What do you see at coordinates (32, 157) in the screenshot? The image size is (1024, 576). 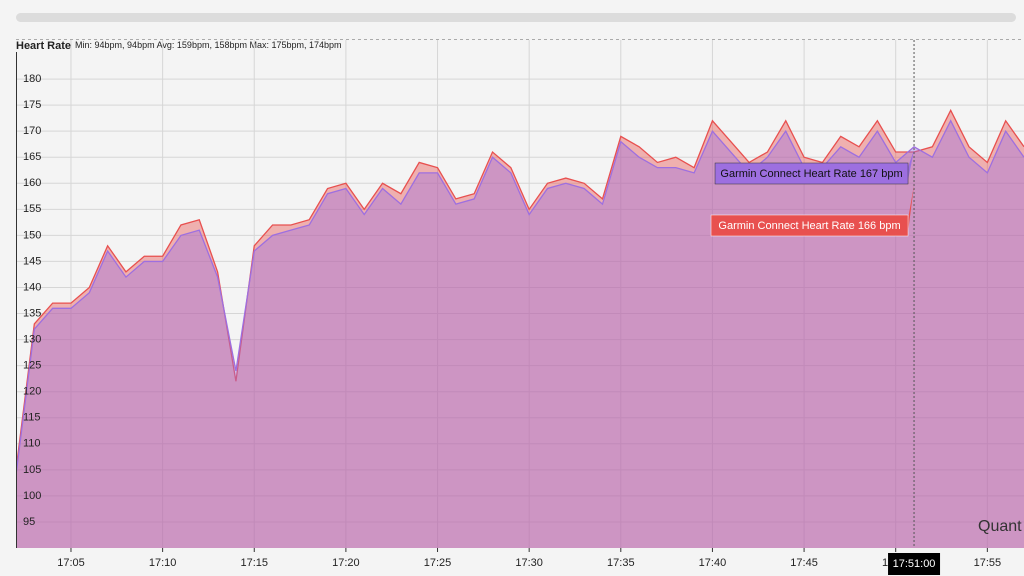 I see `y-tick-label: 165` at bounding box center [32, 157].